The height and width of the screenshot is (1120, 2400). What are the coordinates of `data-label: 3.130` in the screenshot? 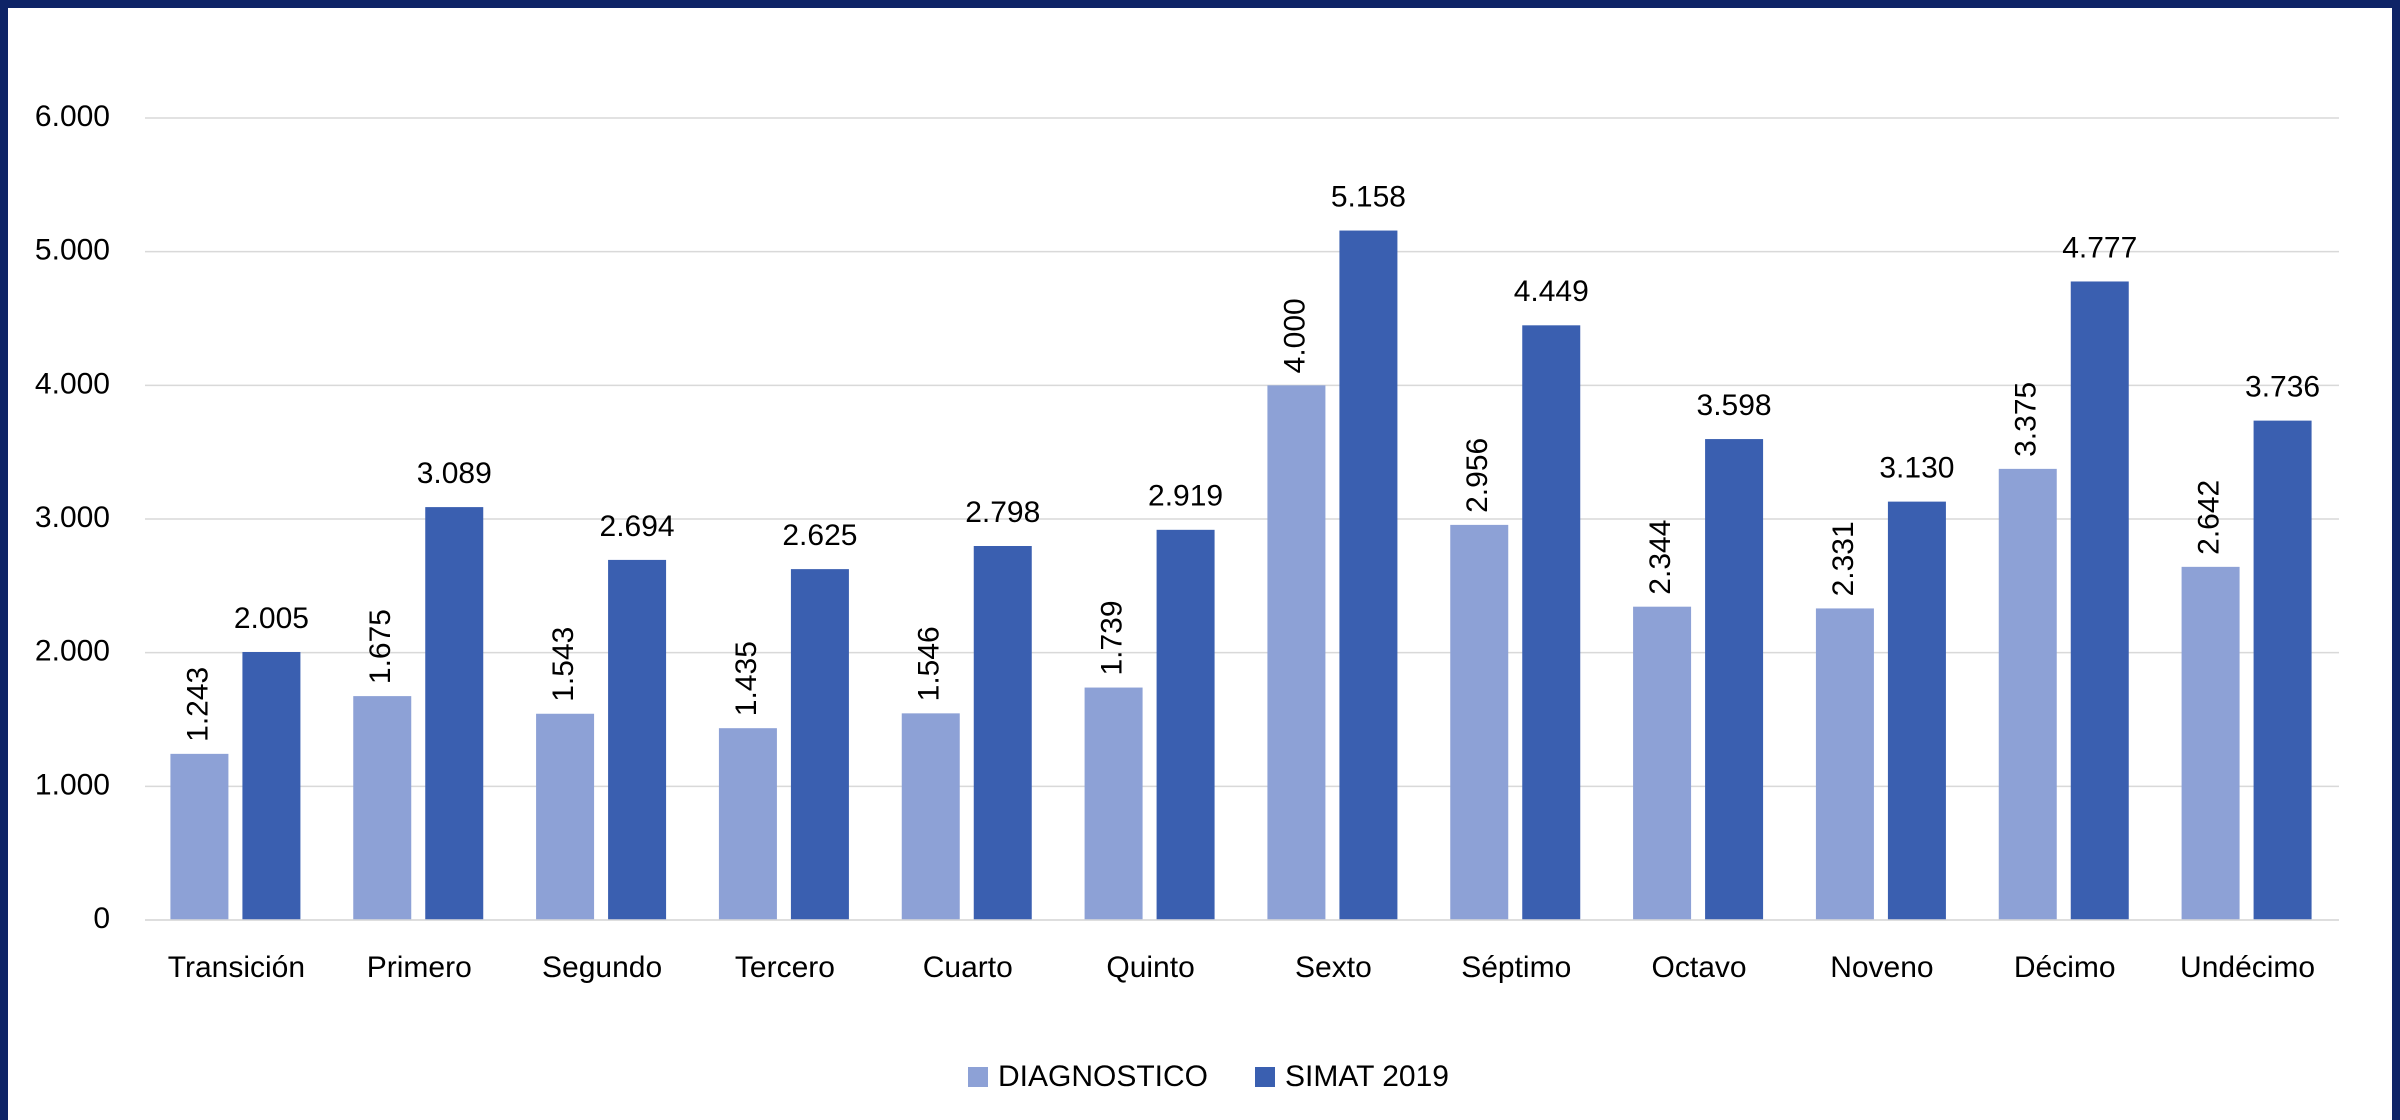 It's located at (1916, 468).